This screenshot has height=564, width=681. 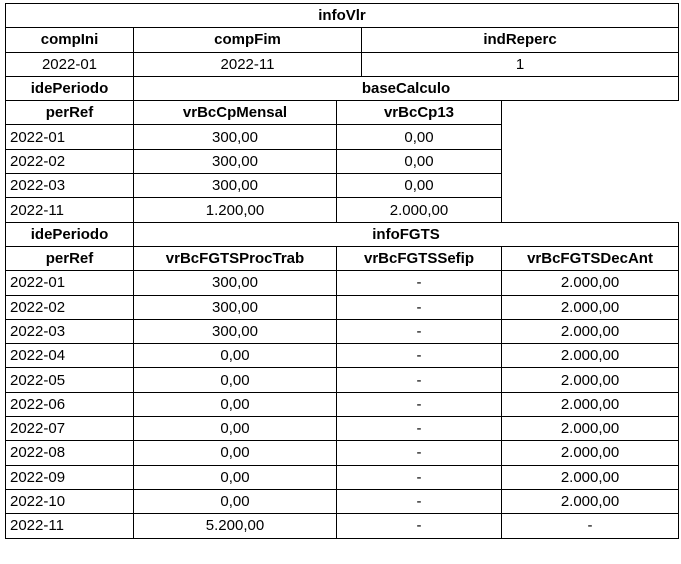 I want to click on header-comp-ini: compIni, so click(x=69, y=40).